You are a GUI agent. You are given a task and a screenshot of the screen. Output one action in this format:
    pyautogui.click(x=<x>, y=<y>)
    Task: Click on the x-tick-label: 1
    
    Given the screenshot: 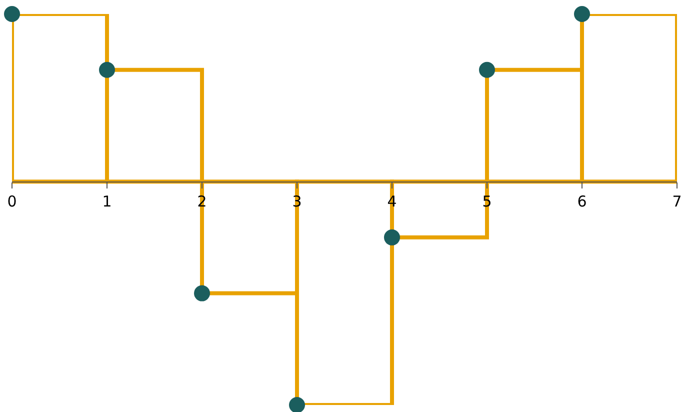 What is the action you would take?
    pyautogui.click(x=107, y=201)
    